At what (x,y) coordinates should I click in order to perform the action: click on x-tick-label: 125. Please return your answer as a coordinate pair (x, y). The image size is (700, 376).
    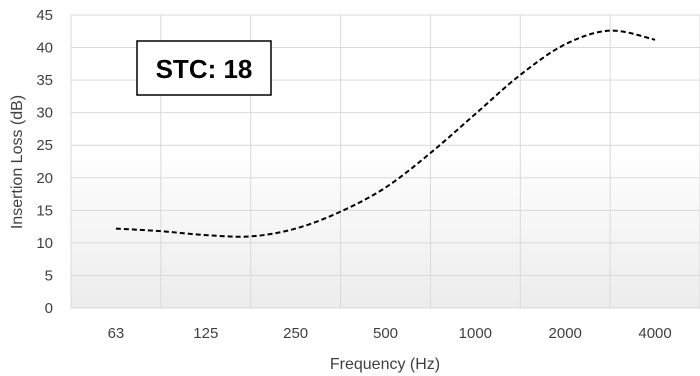
    Looking at the image, I should click on (205, 333).